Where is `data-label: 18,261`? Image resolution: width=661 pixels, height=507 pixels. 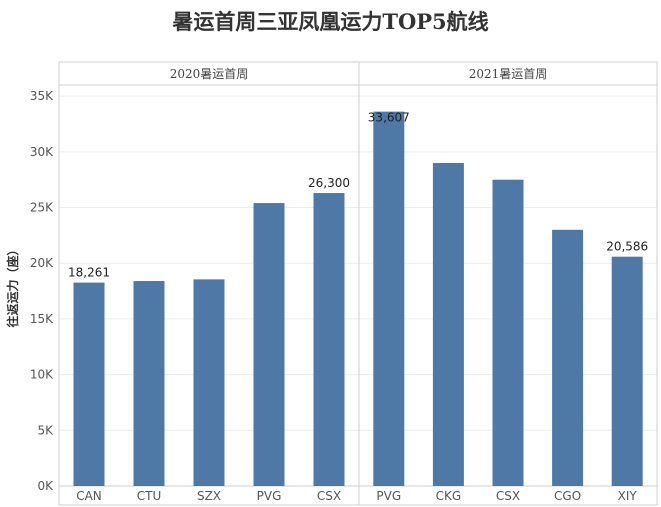
data-label: 18,261 is located at coordinates (89, 273).